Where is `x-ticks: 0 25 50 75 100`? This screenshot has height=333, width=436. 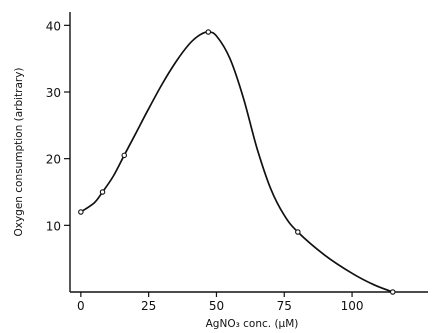 x-ticks: 0 25 50 75 100 is located at coordinates (220, 302).